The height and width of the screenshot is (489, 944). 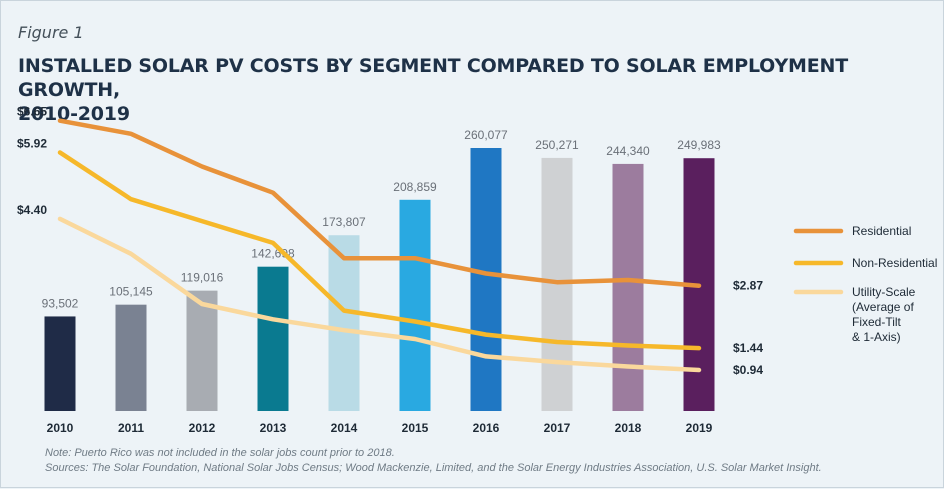 What do you see at coordinates (344, 428) in the screenshot?
I see `x-tick-label-2014: 2014` at bounding box center [344, 428].